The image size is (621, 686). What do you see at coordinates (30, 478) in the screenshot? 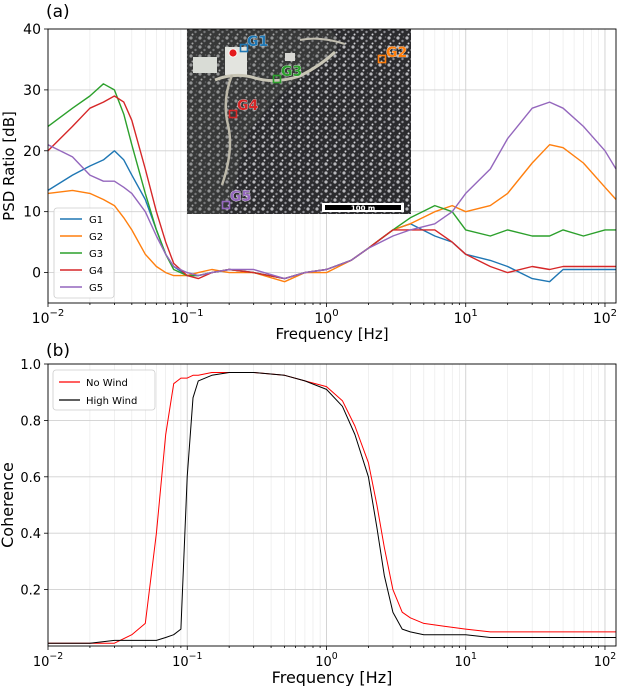
I see `y-tick-label: 0.6` at bounding box center [30, 478].